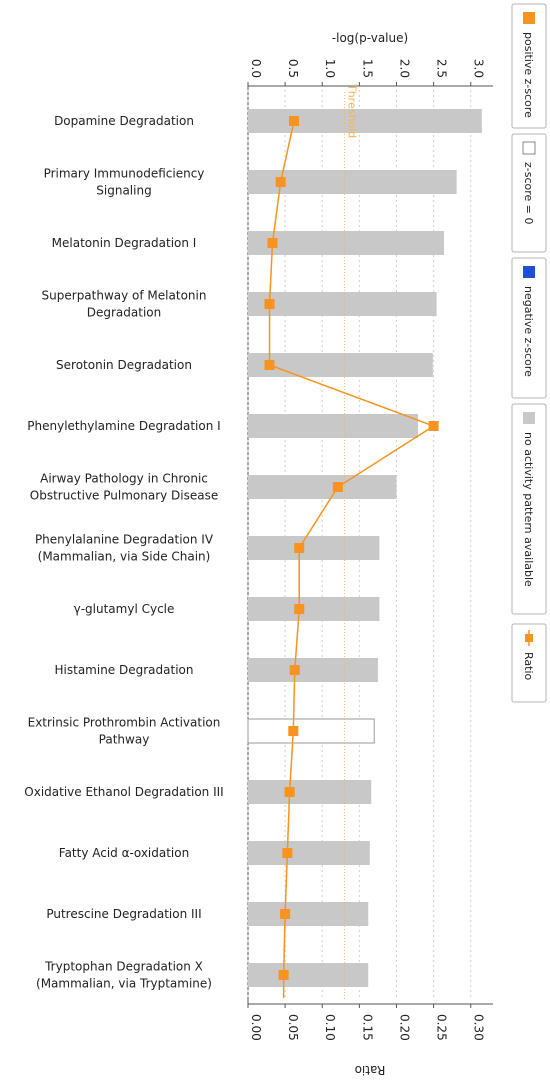 The image size is (550, 1084). What do you see at coordinates (123, 426) in the screenshot?
I see `category-label: Phenylethylamine Degradation I` at bounding box center [123, 426].